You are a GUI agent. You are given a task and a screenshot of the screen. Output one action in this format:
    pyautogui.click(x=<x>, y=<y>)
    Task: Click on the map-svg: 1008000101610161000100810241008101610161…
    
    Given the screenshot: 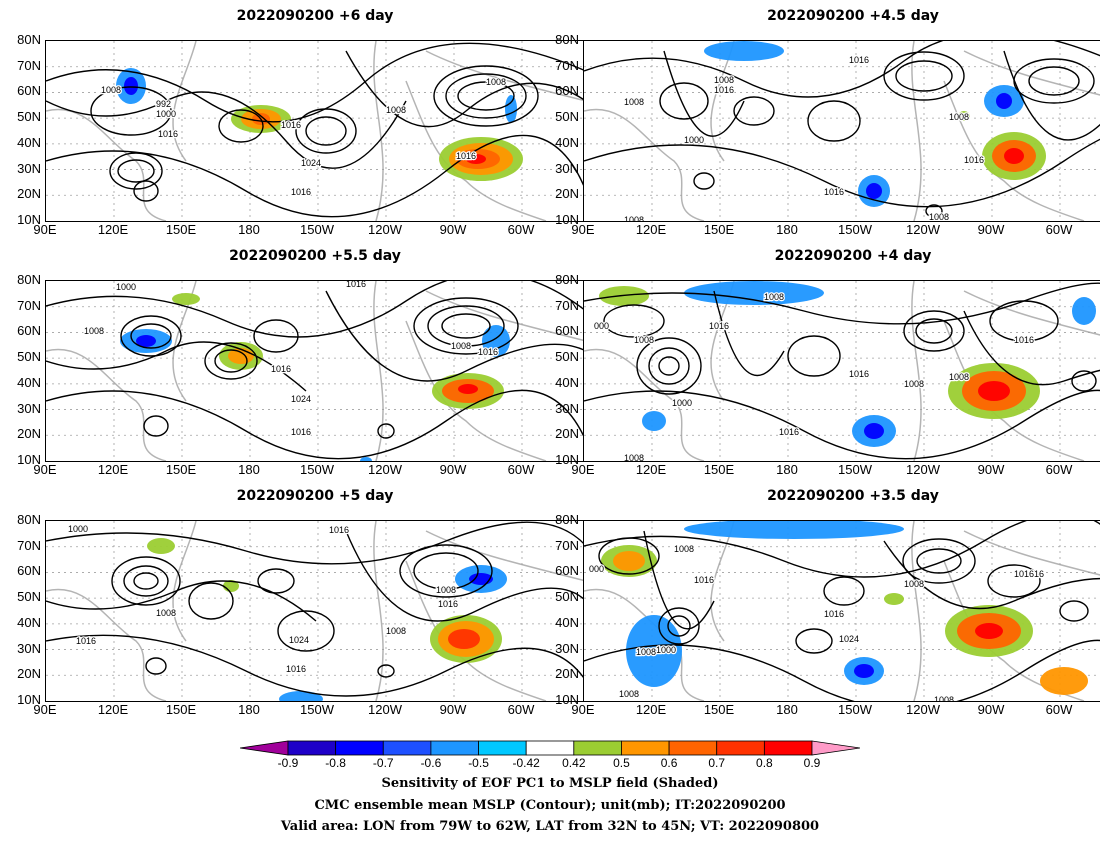 What is the action you would take?
    pyautogui.click(x=842, y=611)
    